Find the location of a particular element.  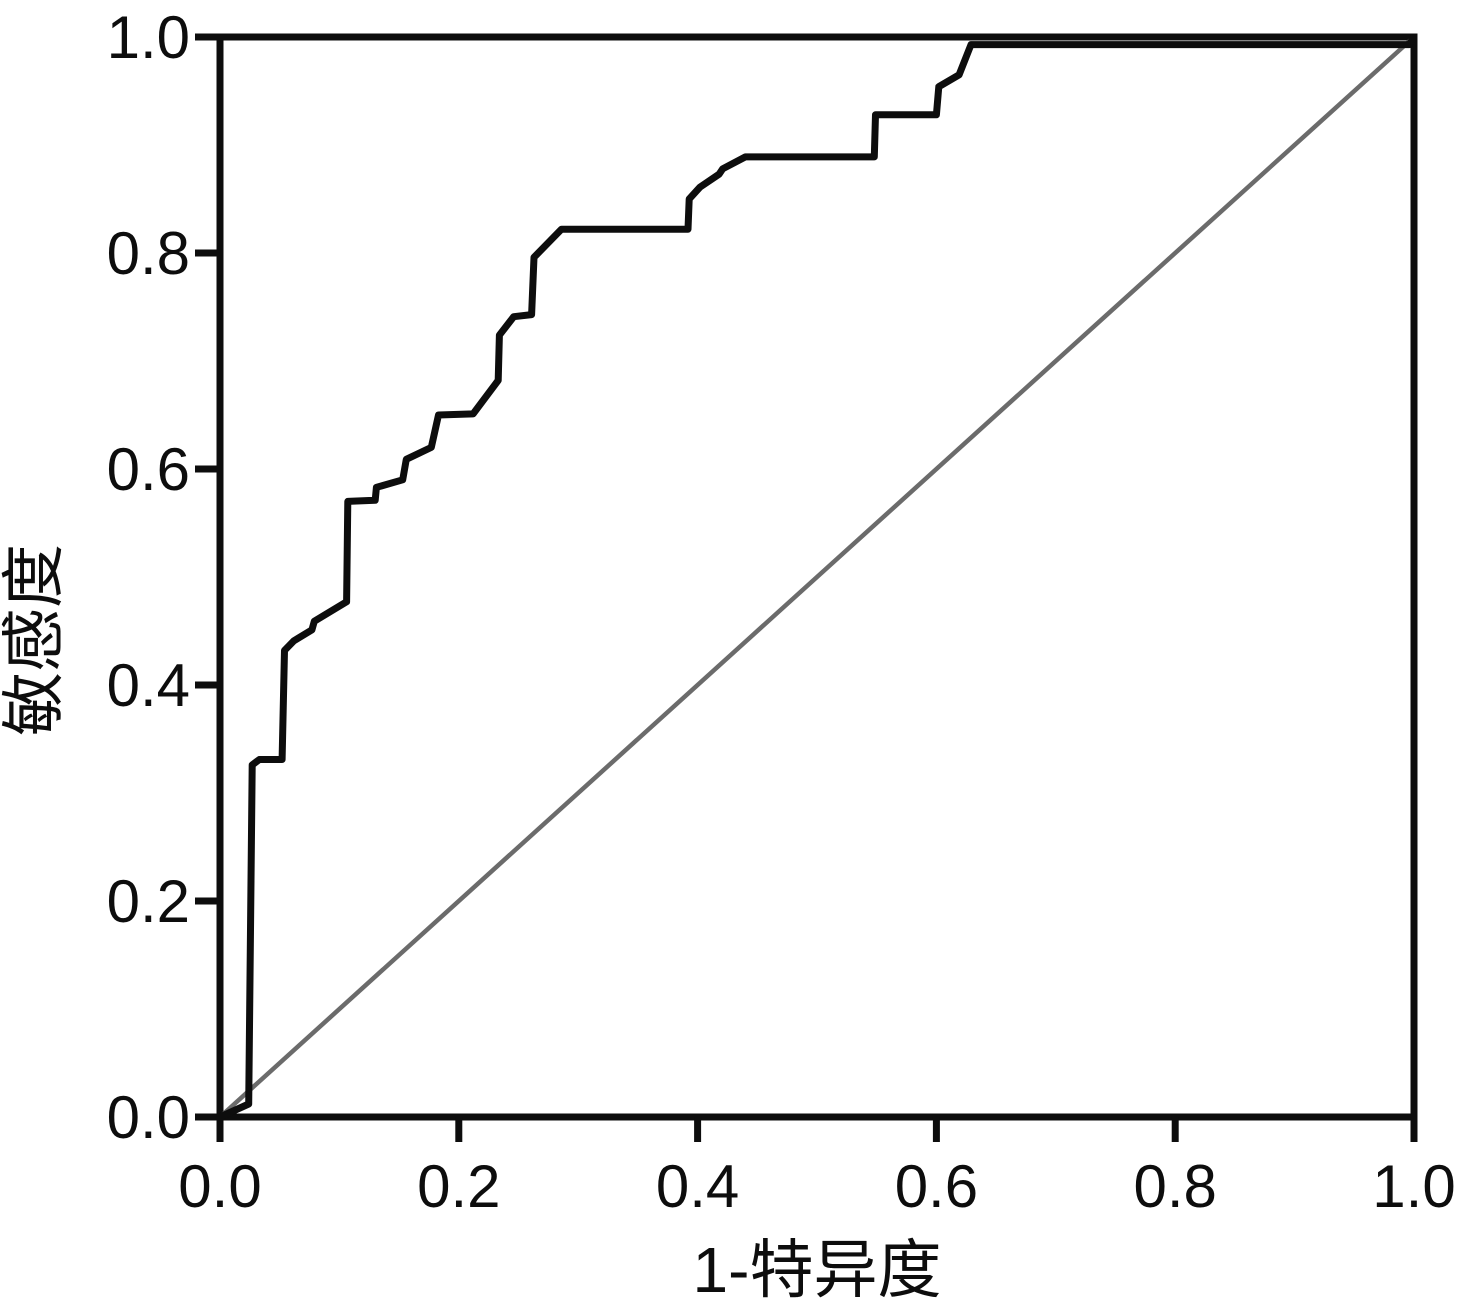

x-axis-title: 1-特异度 is located at coordinates (817, 1270).